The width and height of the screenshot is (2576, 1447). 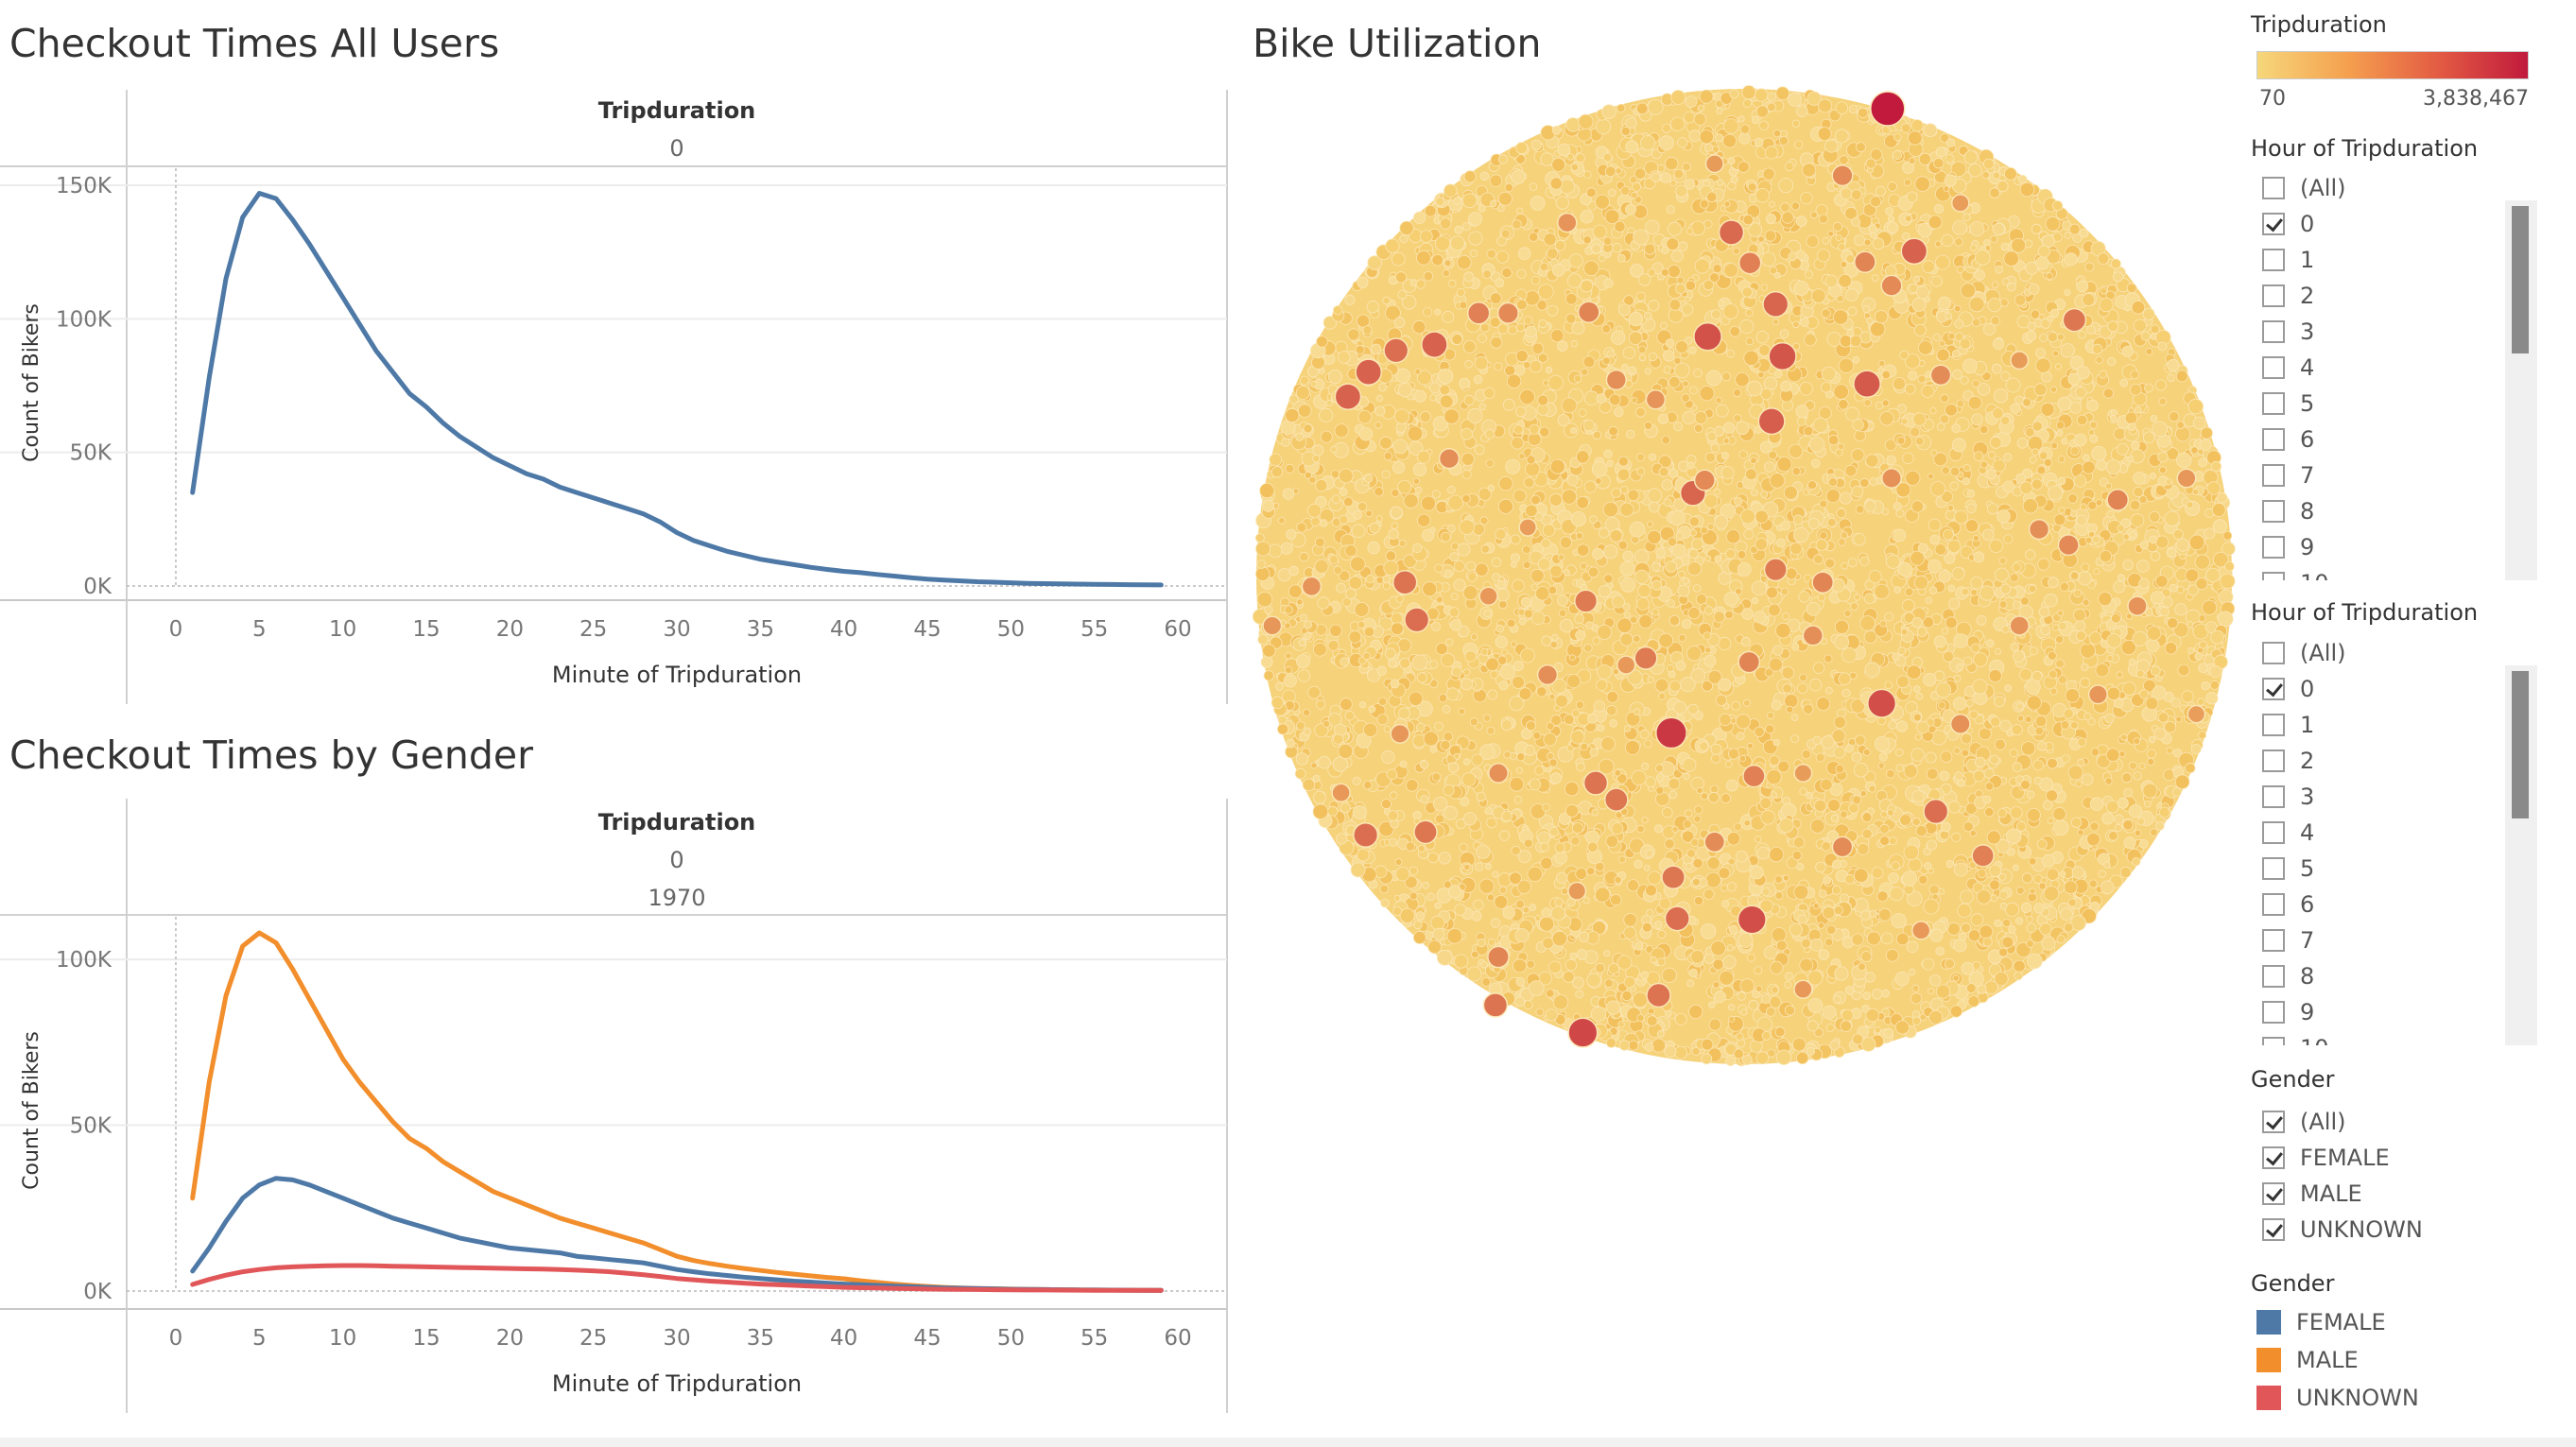 I want to click on series-line-unknown, so click(x=677, y=1278).